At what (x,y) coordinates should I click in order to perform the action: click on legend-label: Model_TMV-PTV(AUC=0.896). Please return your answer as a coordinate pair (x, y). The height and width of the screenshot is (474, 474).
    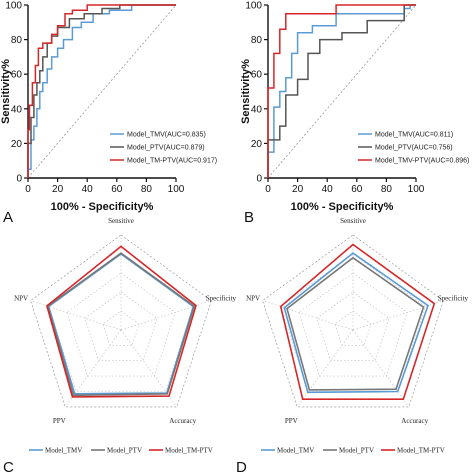
    Looking at the image, I should click on (422, 161).